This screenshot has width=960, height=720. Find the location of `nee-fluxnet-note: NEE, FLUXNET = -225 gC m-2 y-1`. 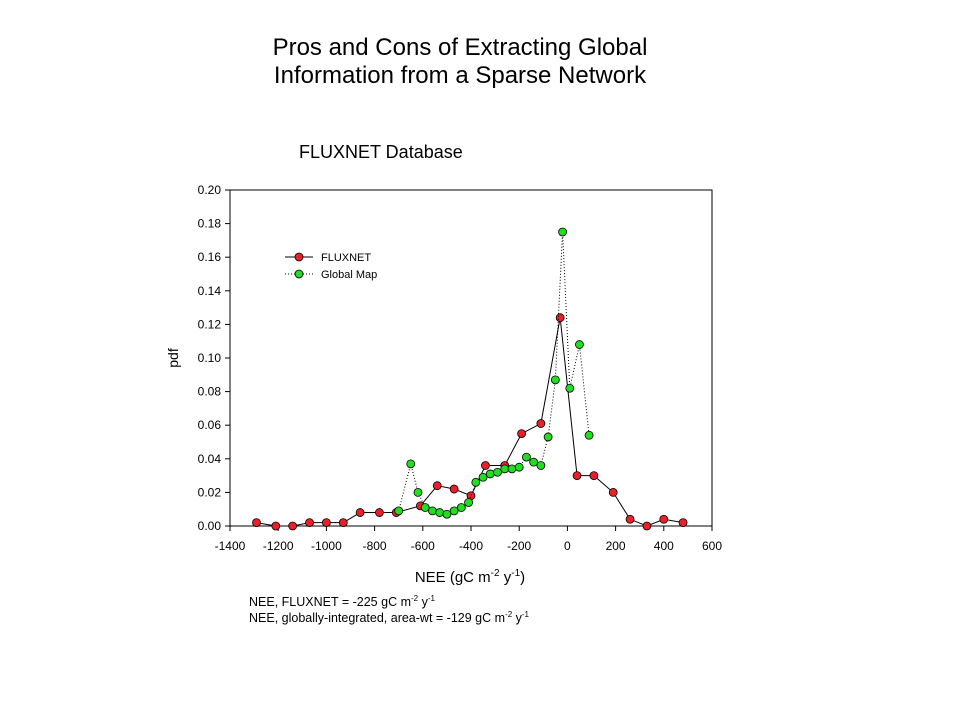

nee-fluxnet-note: NEE, FLUXNET = -225 gC m-2 y-1 is located at coordinates (389, 602).